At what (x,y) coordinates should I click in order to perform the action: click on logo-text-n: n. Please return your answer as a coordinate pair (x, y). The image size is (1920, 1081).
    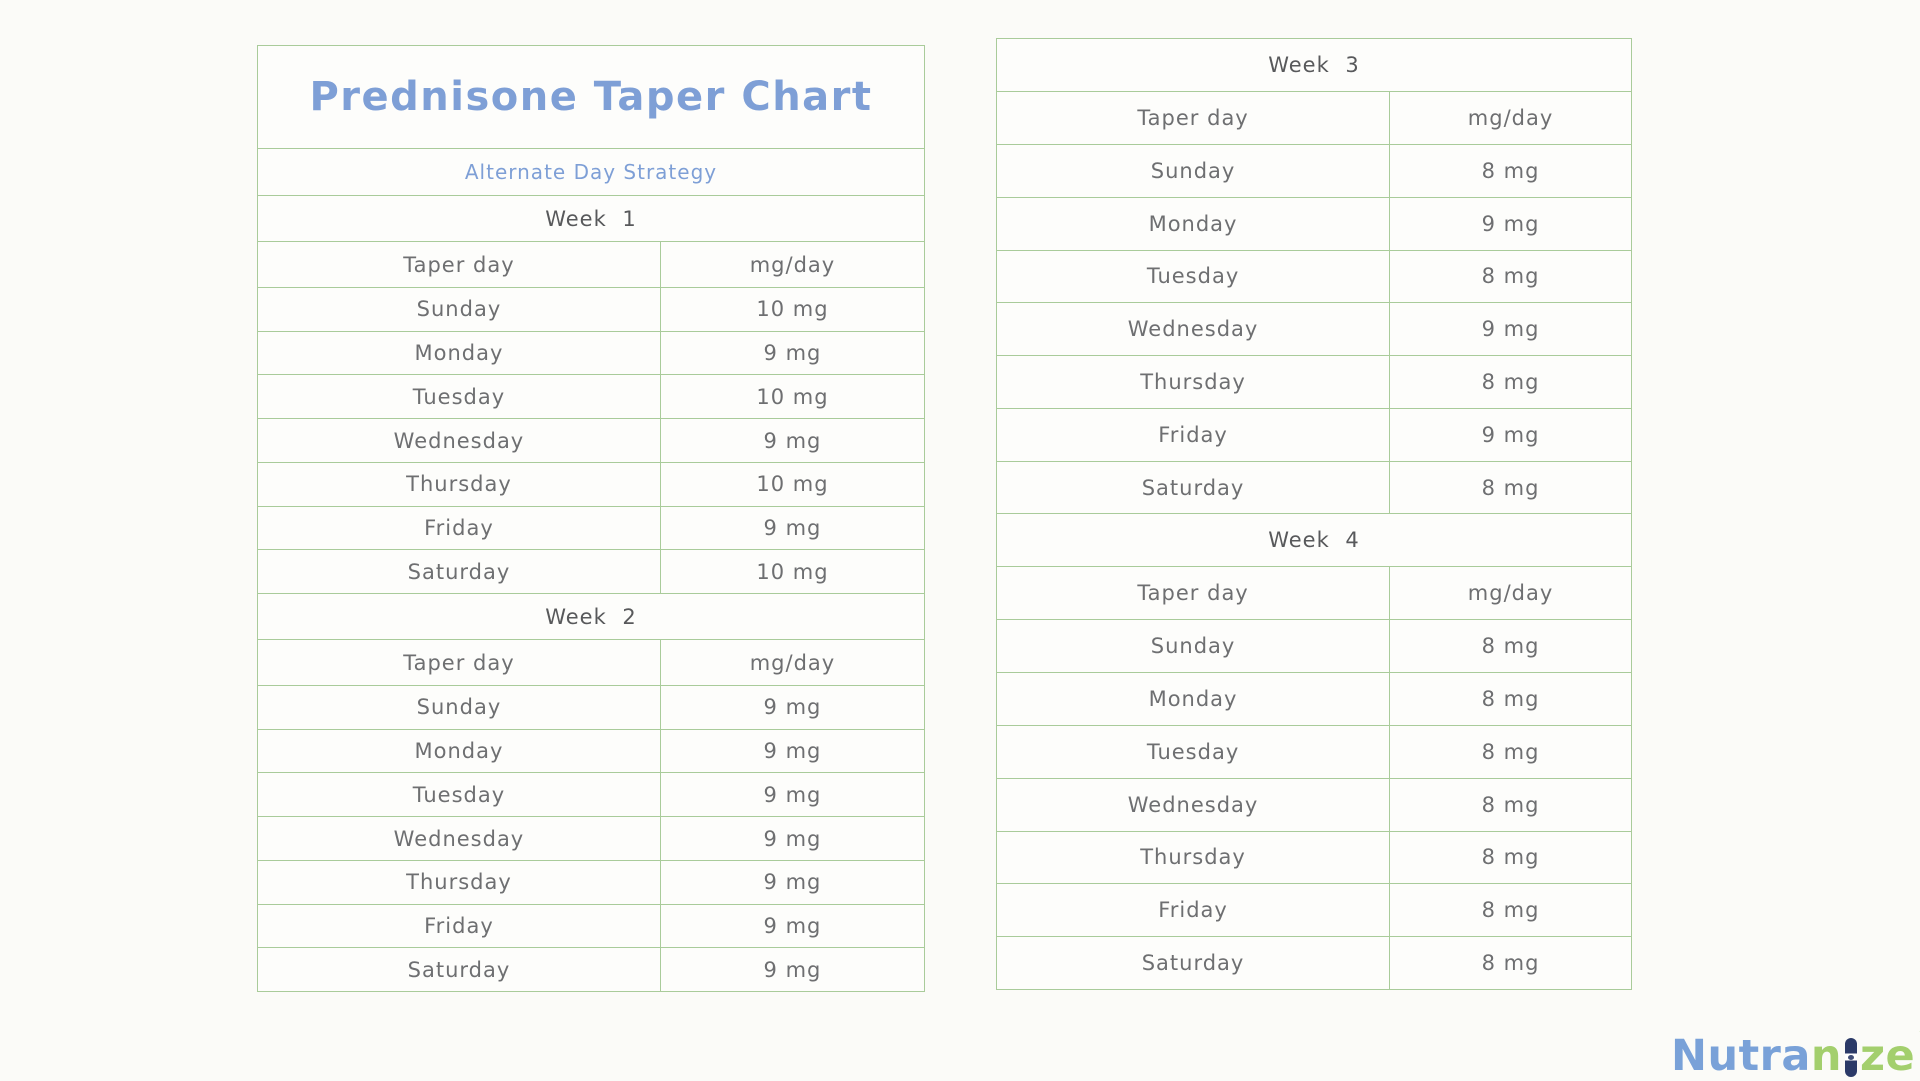
    Looking at the image, I should click on (1826, 1056).